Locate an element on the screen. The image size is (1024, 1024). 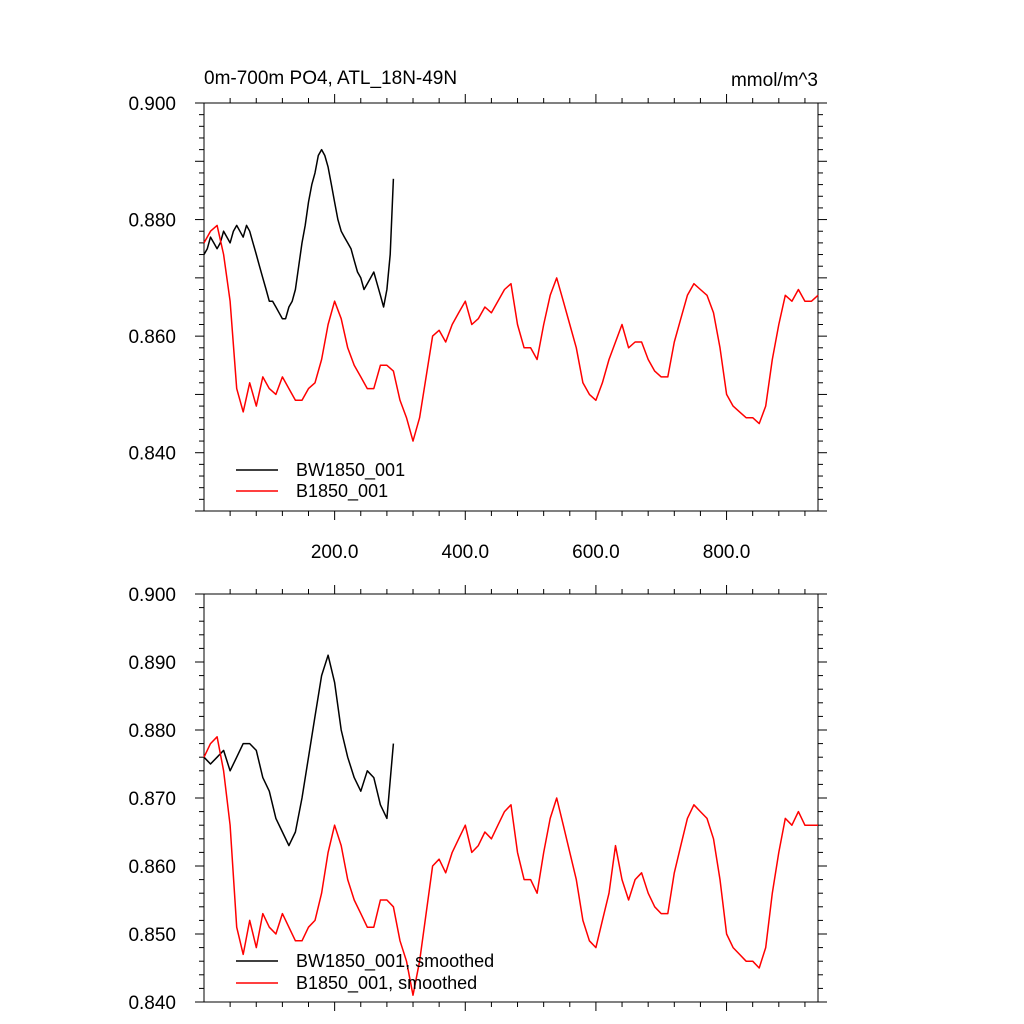
units-label: mmol/m^3 is located at coordinates (774, 80).